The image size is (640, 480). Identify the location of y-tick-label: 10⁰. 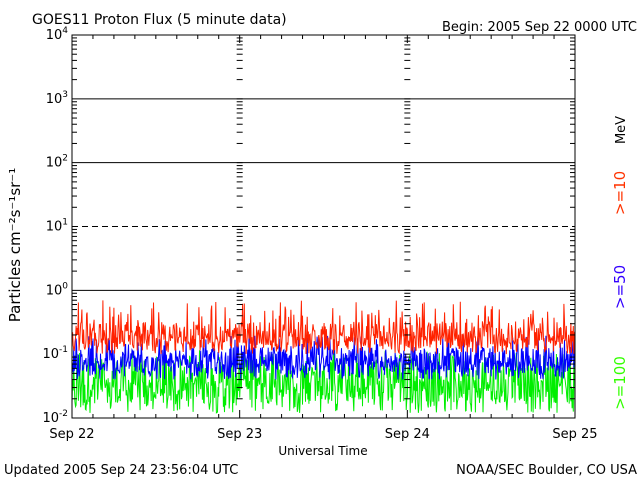
(57, 289).